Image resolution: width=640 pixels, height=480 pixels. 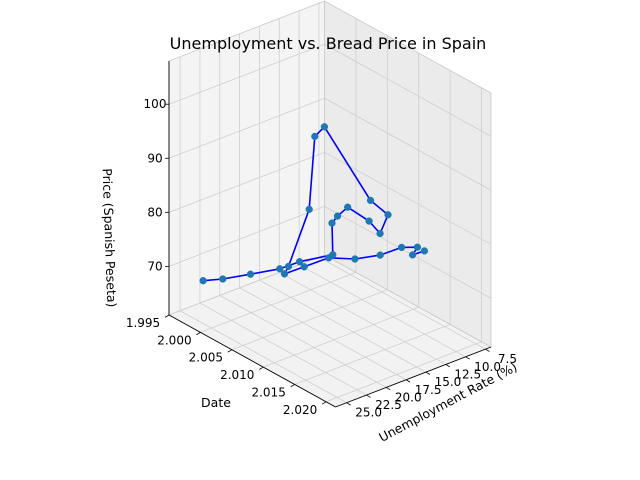 What do you see at coordinates (154, 212) in the screenshot?
I see `z-tick-label: 80` at bounding box center [154, 212].